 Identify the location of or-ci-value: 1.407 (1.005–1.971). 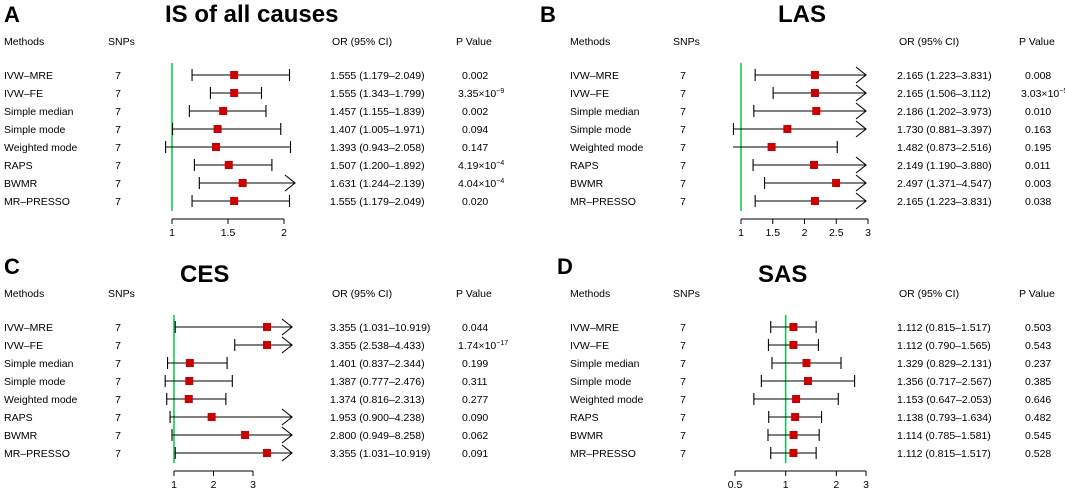
(377, 130).